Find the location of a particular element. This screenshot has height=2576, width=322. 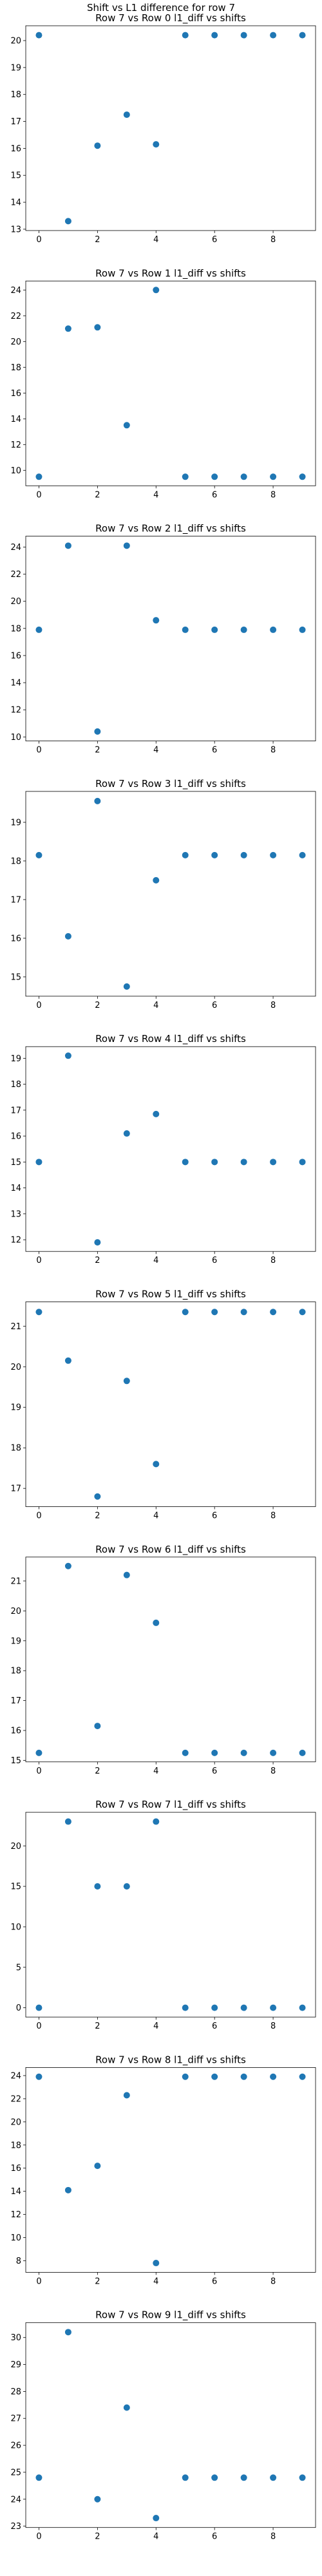

y-tick-label: 29 is located at coordinates (15, 2365).